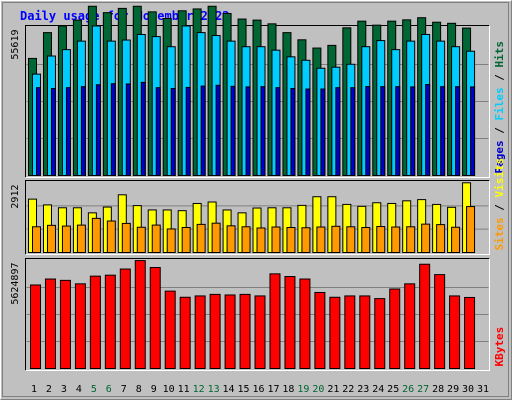 The image size is (512, 400). What do you see at coordinates (169, 389) in the screenshot?
I see `day-label-10: 10` at bounding box center [169, 389].